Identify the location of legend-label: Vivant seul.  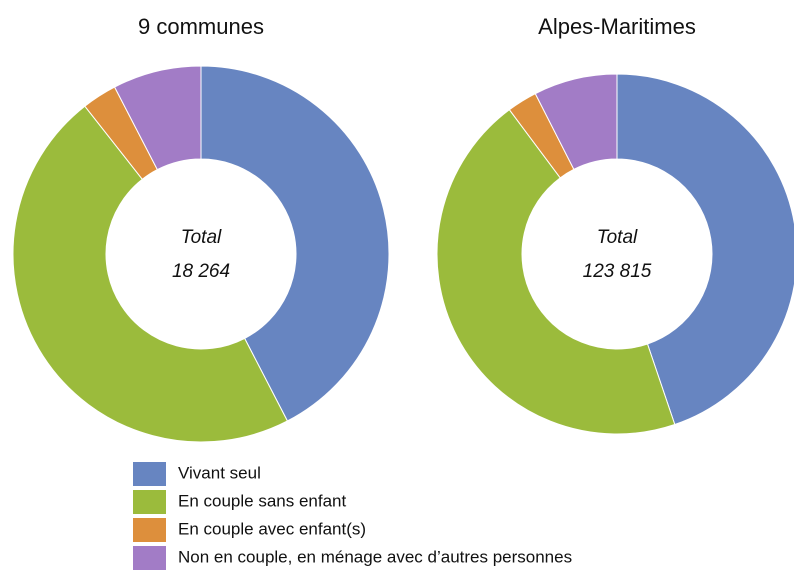
(219, 472).